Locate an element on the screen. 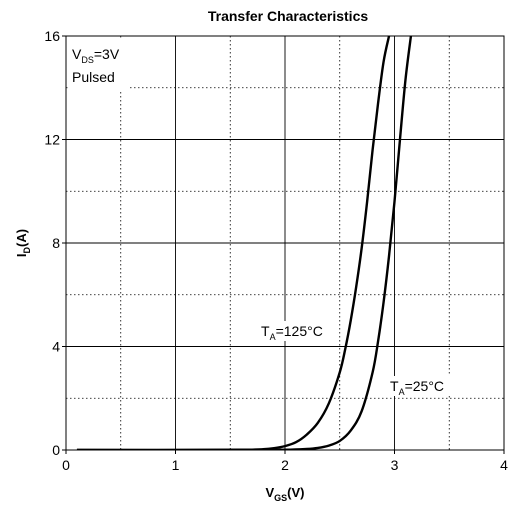 The height and width of the screenshot is (514, 510). label-25-sub: A is located at coordinates (402, 392).